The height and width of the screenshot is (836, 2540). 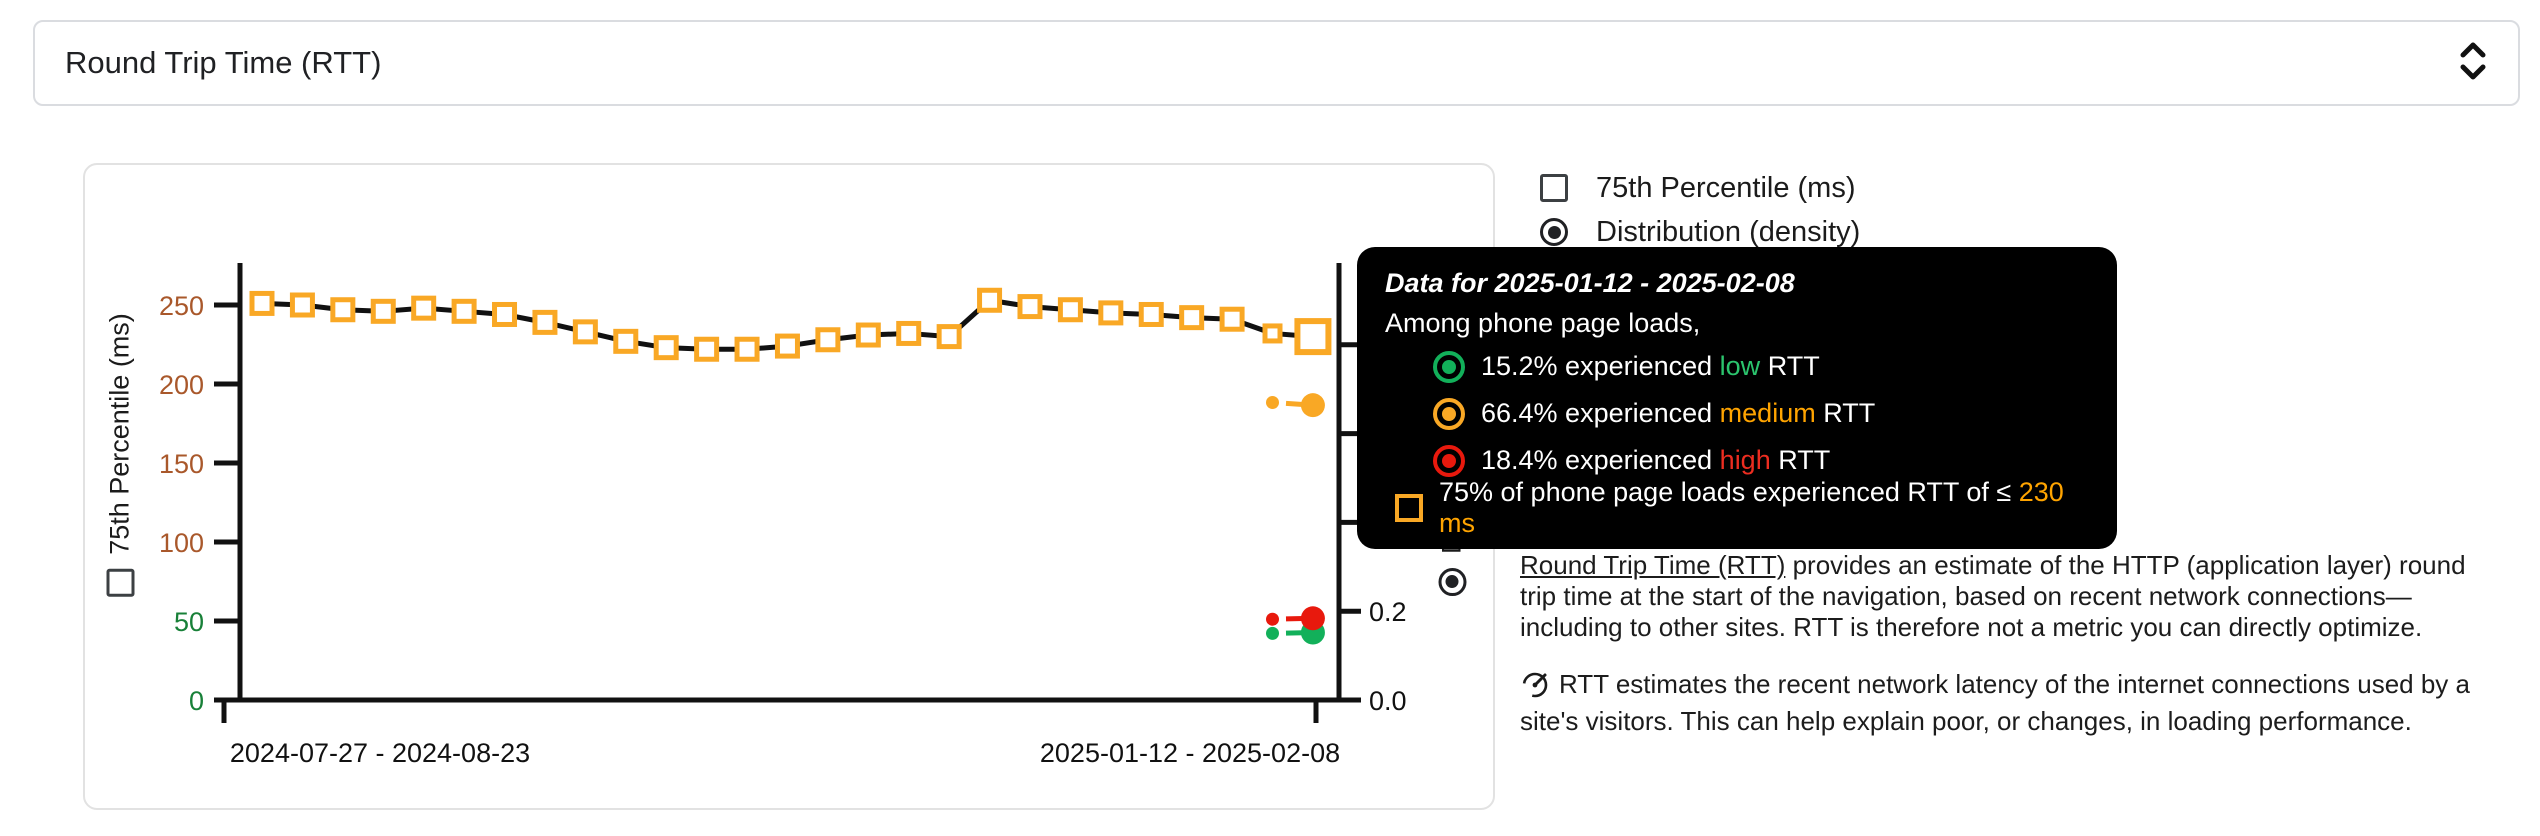 What do you see at coordinates (1409, 507) in the screenshot?
I see `percentile-square-icon` at bounding box center [1409, 507].